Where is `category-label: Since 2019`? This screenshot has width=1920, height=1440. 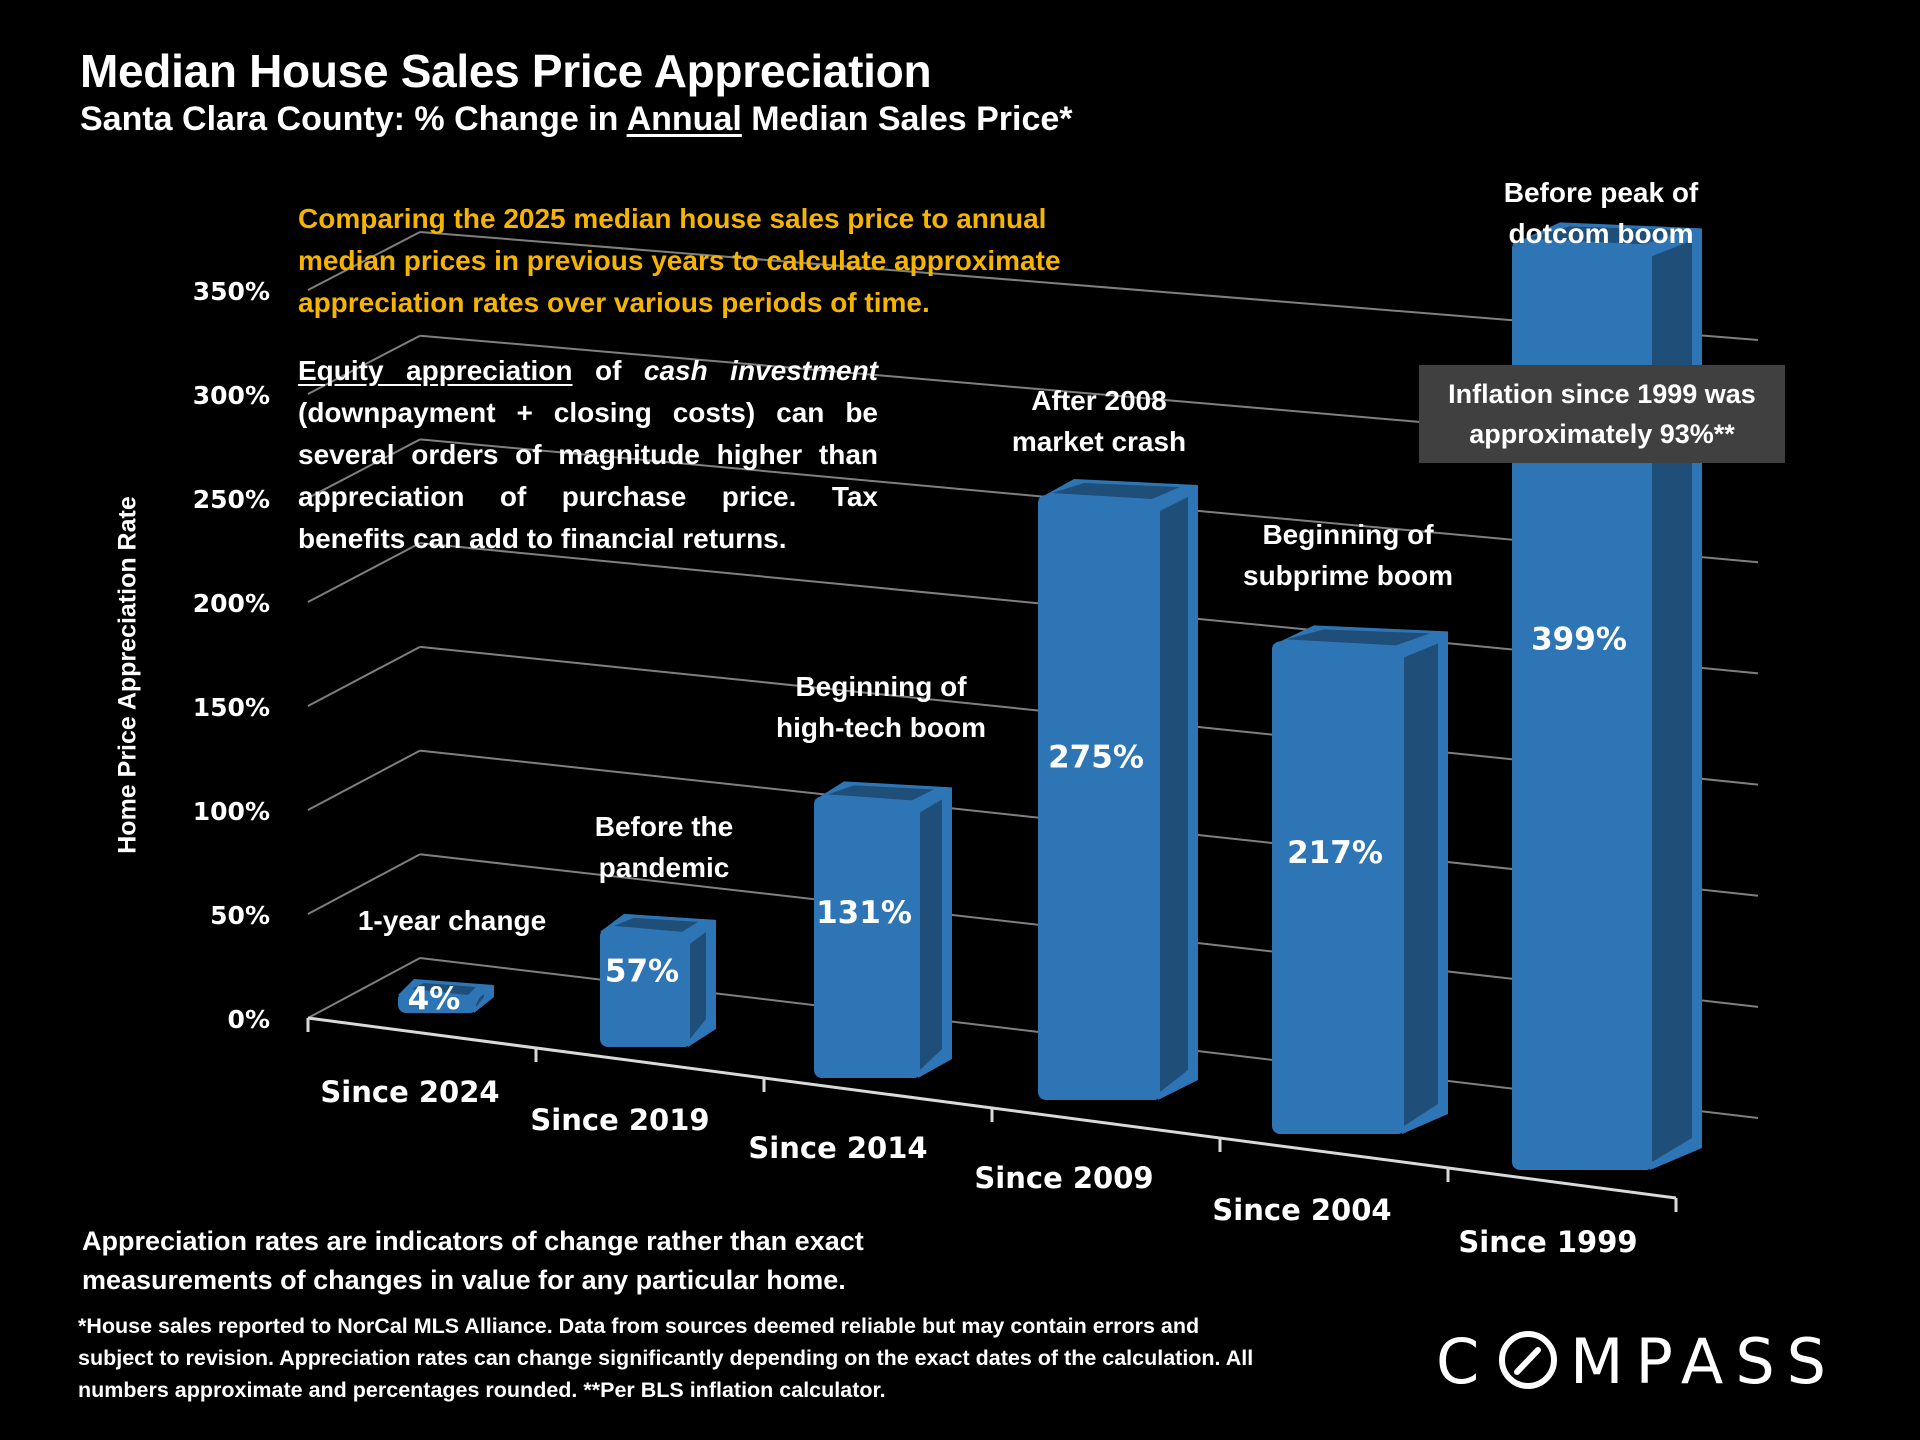 category-label: Since 2019 is located at coordinates (619, 1120).